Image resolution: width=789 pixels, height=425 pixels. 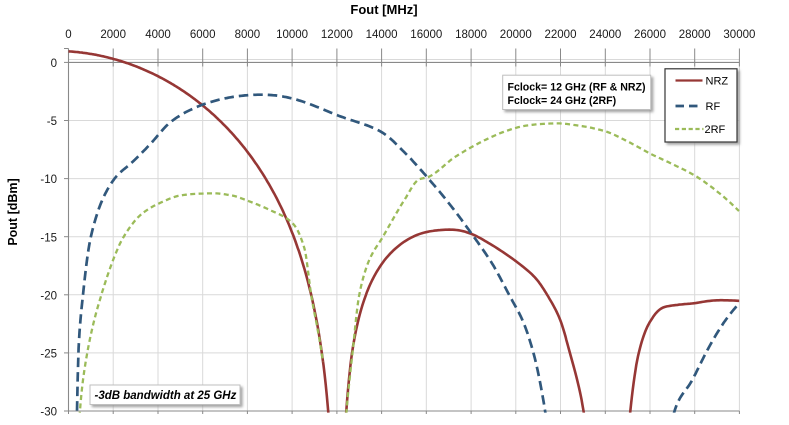 I want to click on svg-text: -3dB bandwidth at 25 GHz, so click(x=166, y=396).